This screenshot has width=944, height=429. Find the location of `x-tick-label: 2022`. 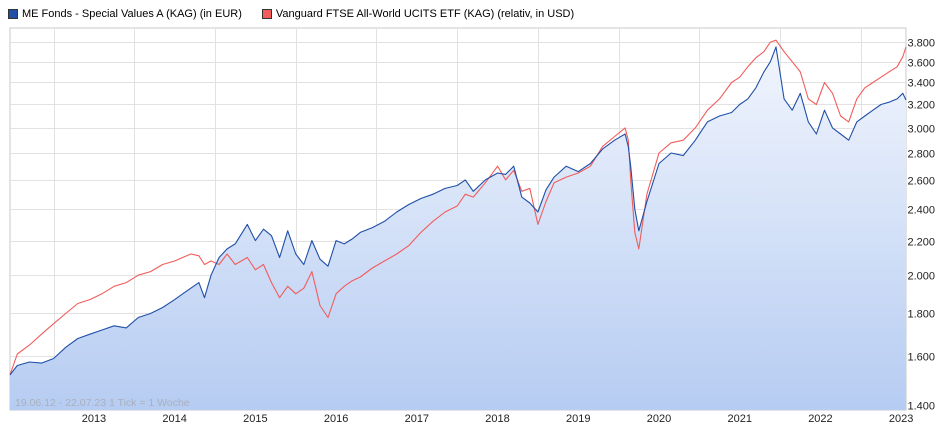

x-tick-label: 2022 is located at coordinates (820, 419).